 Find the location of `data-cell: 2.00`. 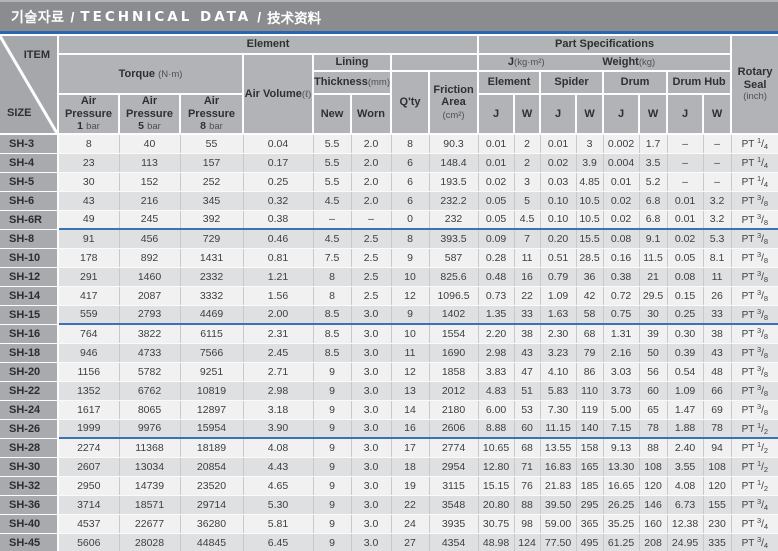

data-cell: 2.00 is located at coordinates (278, 315).